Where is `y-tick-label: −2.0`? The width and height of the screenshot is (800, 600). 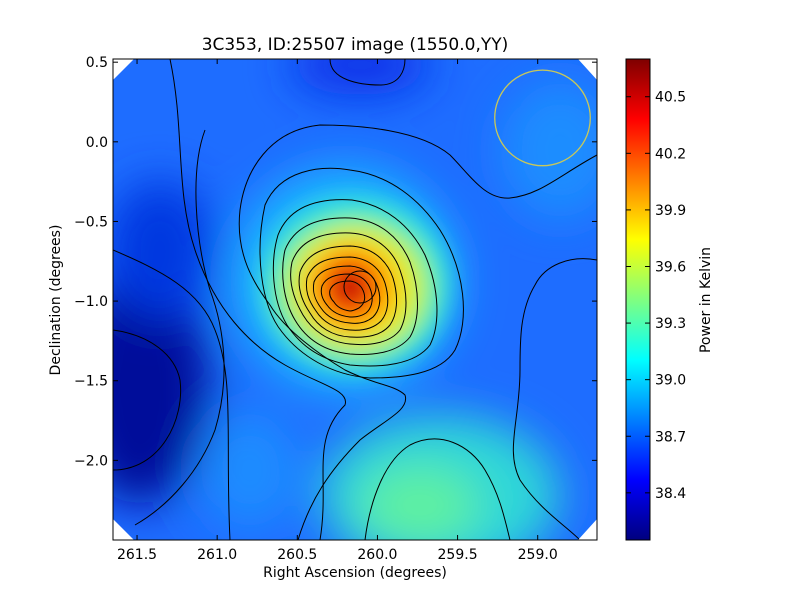 y-tick-label: −2.0 is located at coordinates (91, 461).